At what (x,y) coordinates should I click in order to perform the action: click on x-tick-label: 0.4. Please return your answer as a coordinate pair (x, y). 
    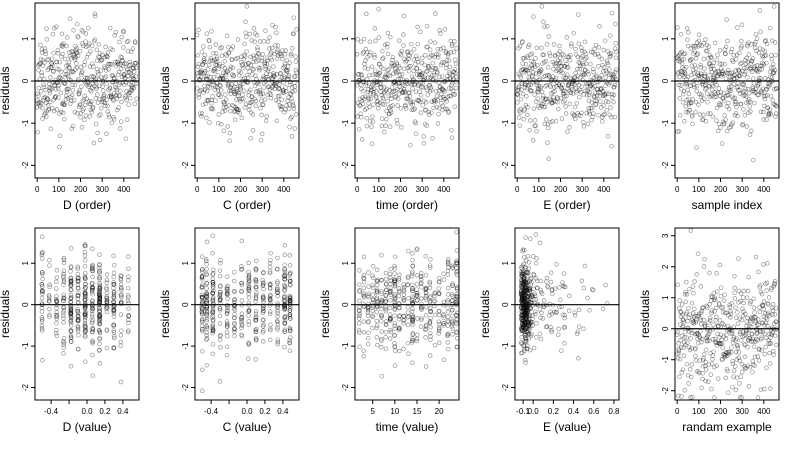
    Looking at the image, I should click on (283, 411).